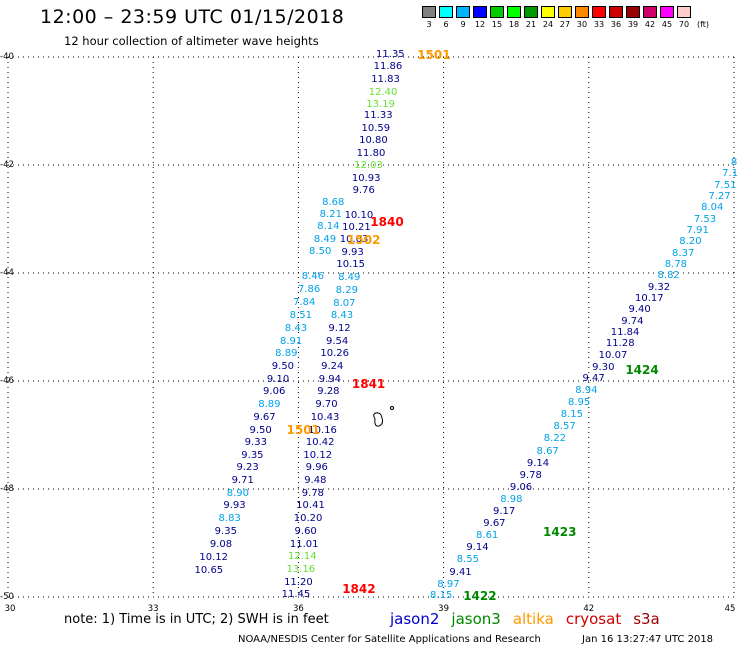 The height and width of the screenshot is (650, 740). I want to click on wave-height-reading: 8.57, so click(564, 426).